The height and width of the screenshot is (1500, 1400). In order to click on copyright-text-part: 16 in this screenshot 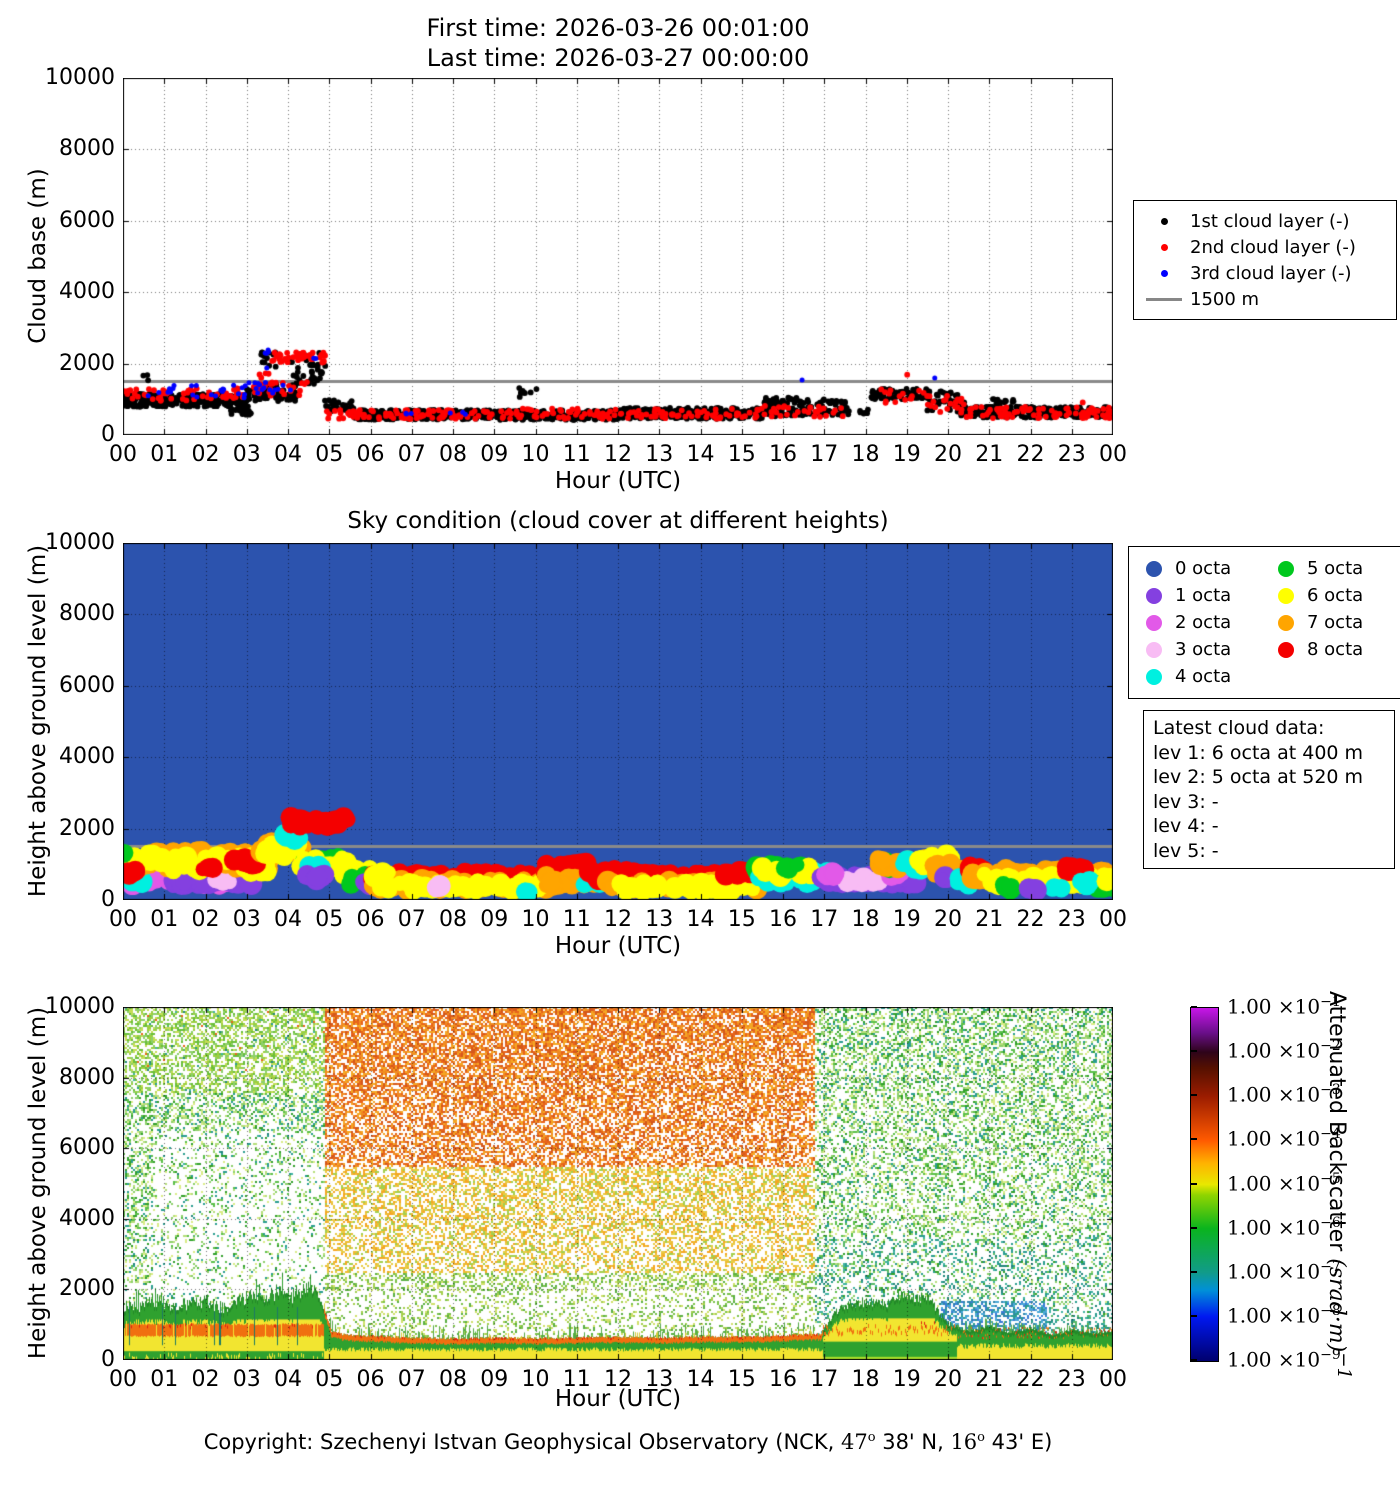, I will do `click(964, 1442)`.